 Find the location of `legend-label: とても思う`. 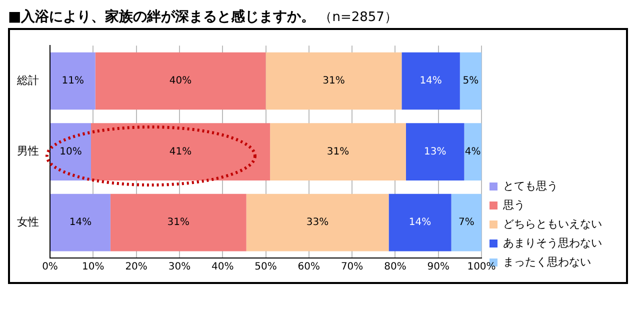

legend-label: とても思う is located at coordinates (530, 185).